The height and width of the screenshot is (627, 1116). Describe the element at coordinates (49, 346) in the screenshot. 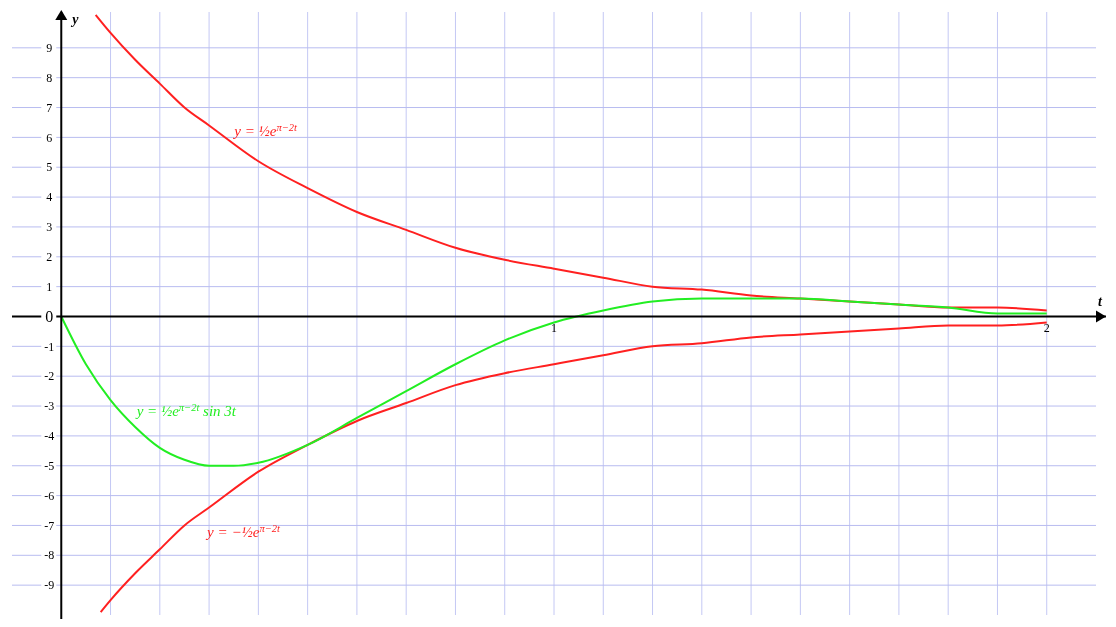

I see `y-tick-label: -1` at that location.